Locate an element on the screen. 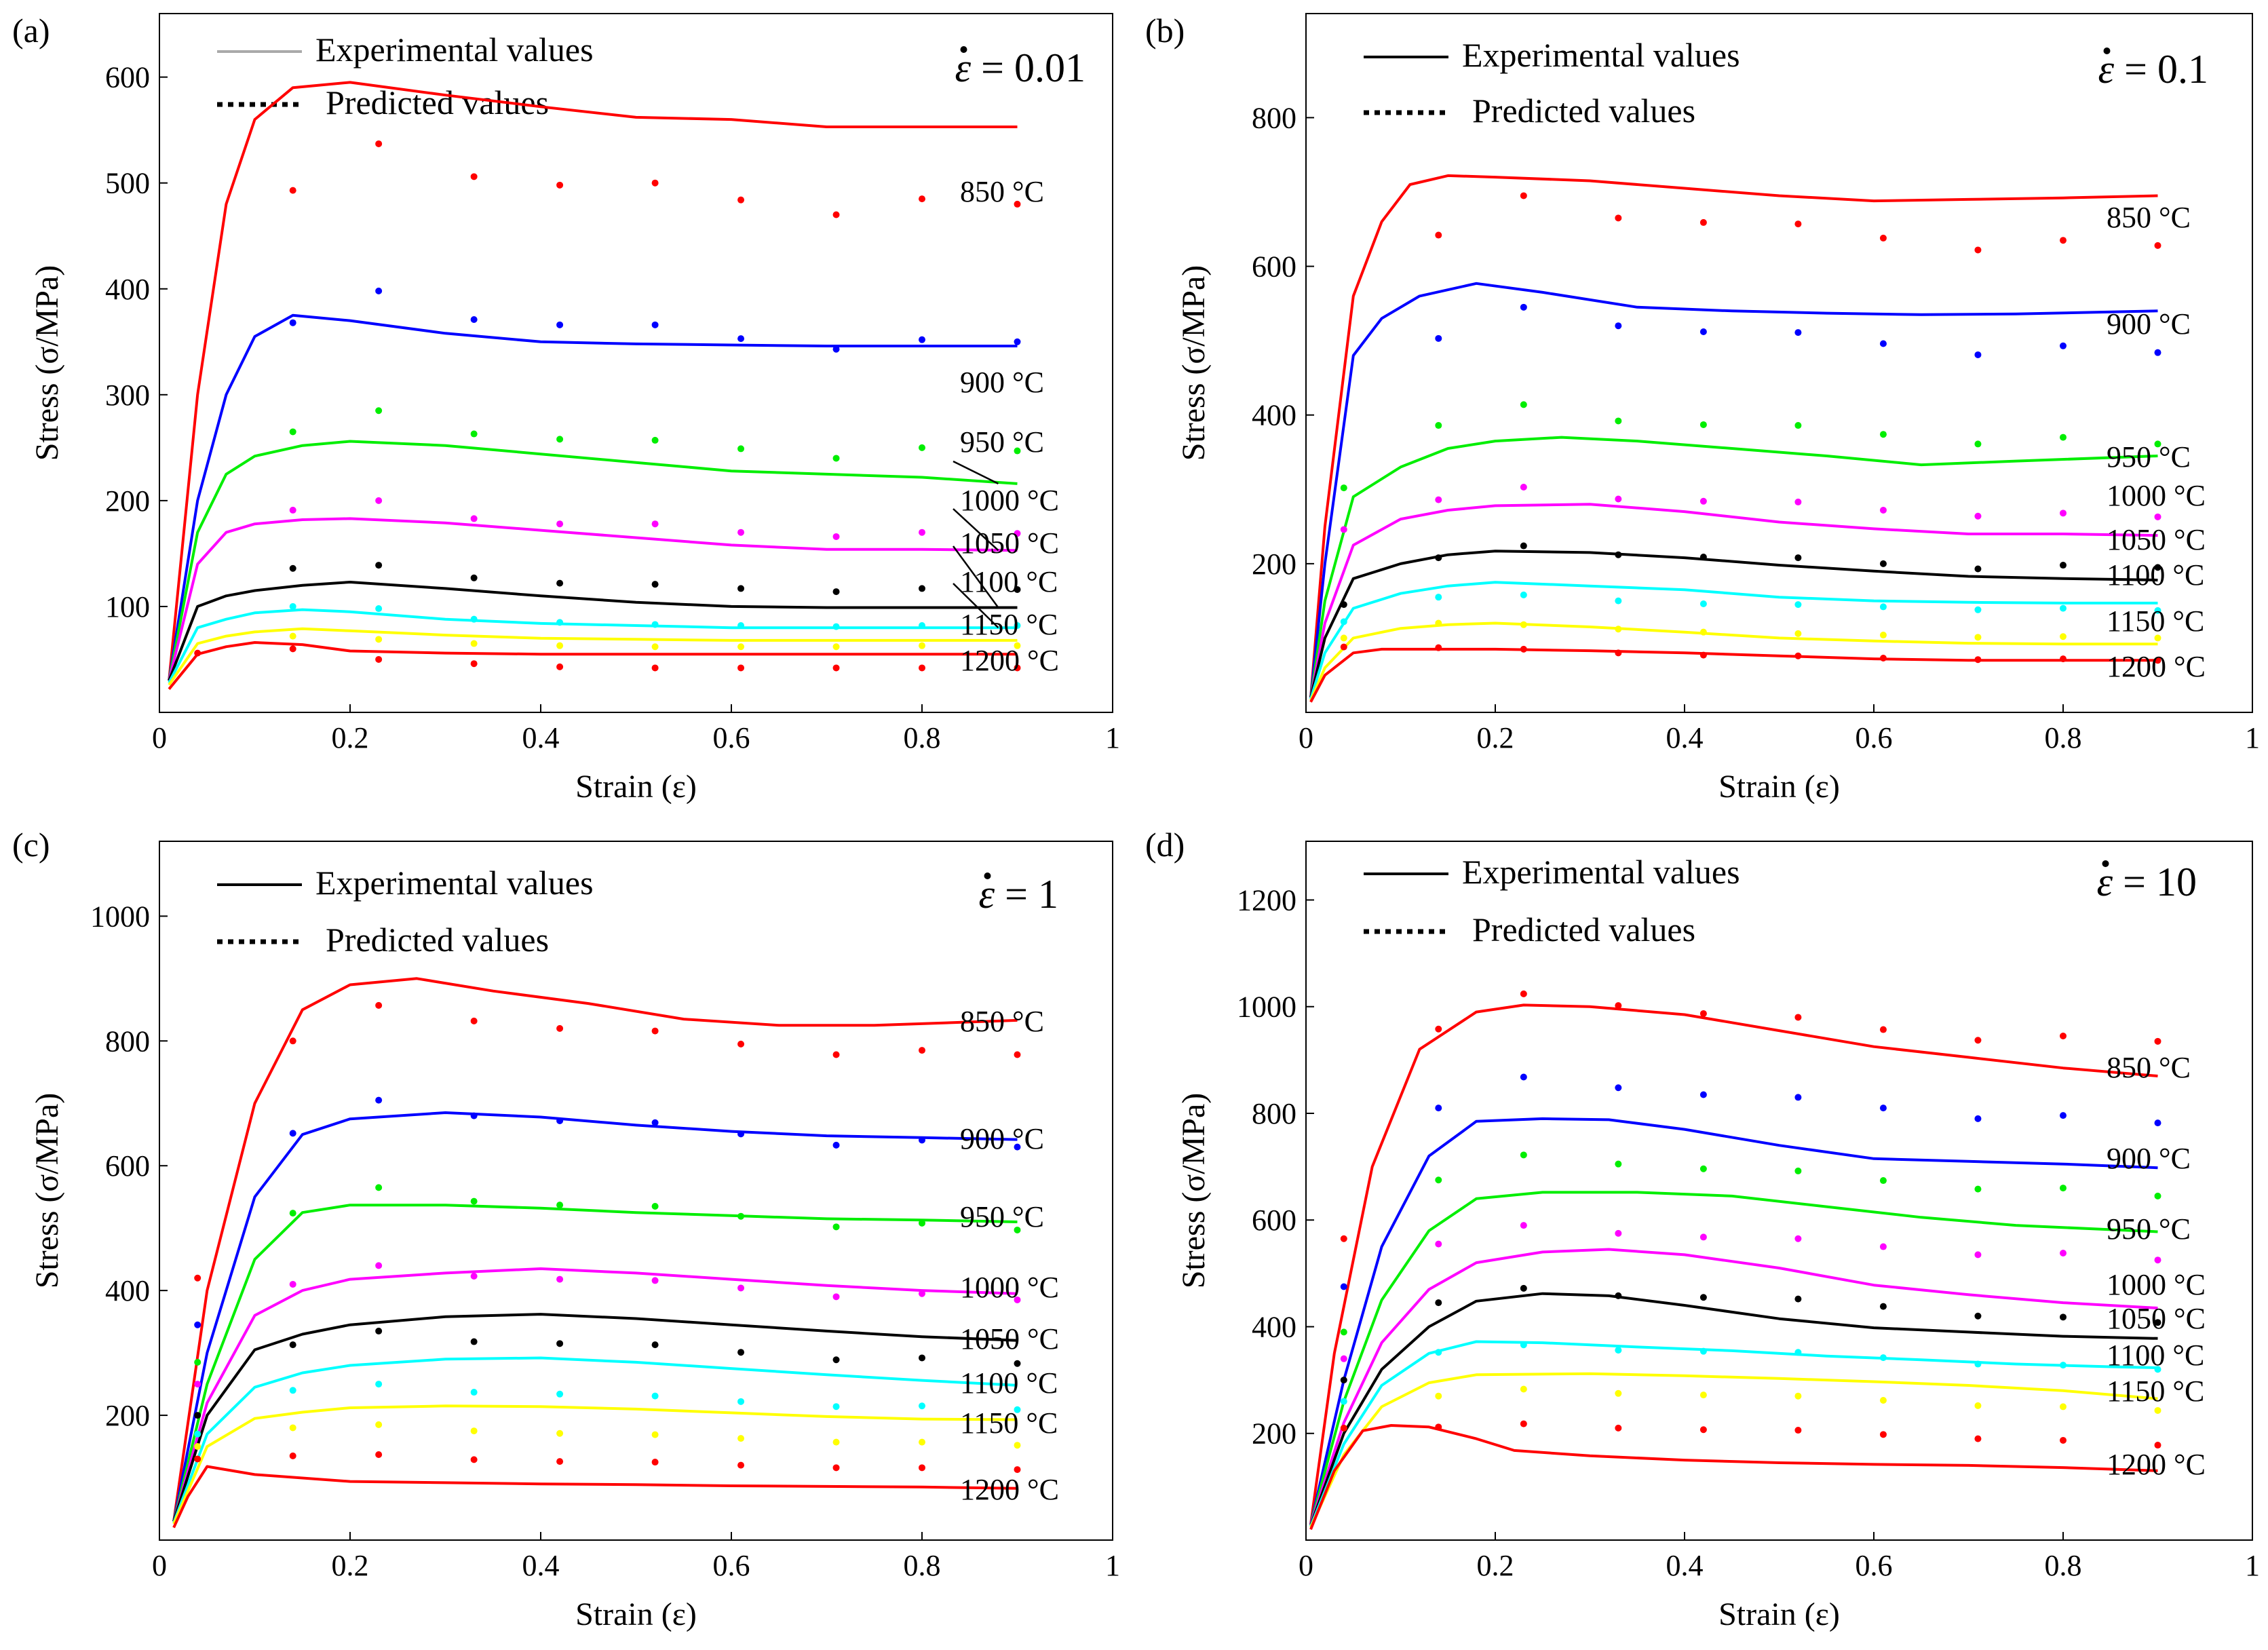 The image size is (2268, 1650). series-1150-experimental-line is located at coordinates (1733, 661).